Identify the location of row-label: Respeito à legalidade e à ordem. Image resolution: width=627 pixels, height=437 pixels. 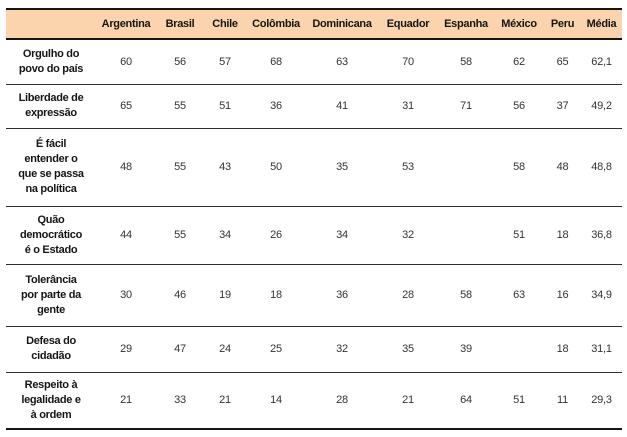
(51, 401).